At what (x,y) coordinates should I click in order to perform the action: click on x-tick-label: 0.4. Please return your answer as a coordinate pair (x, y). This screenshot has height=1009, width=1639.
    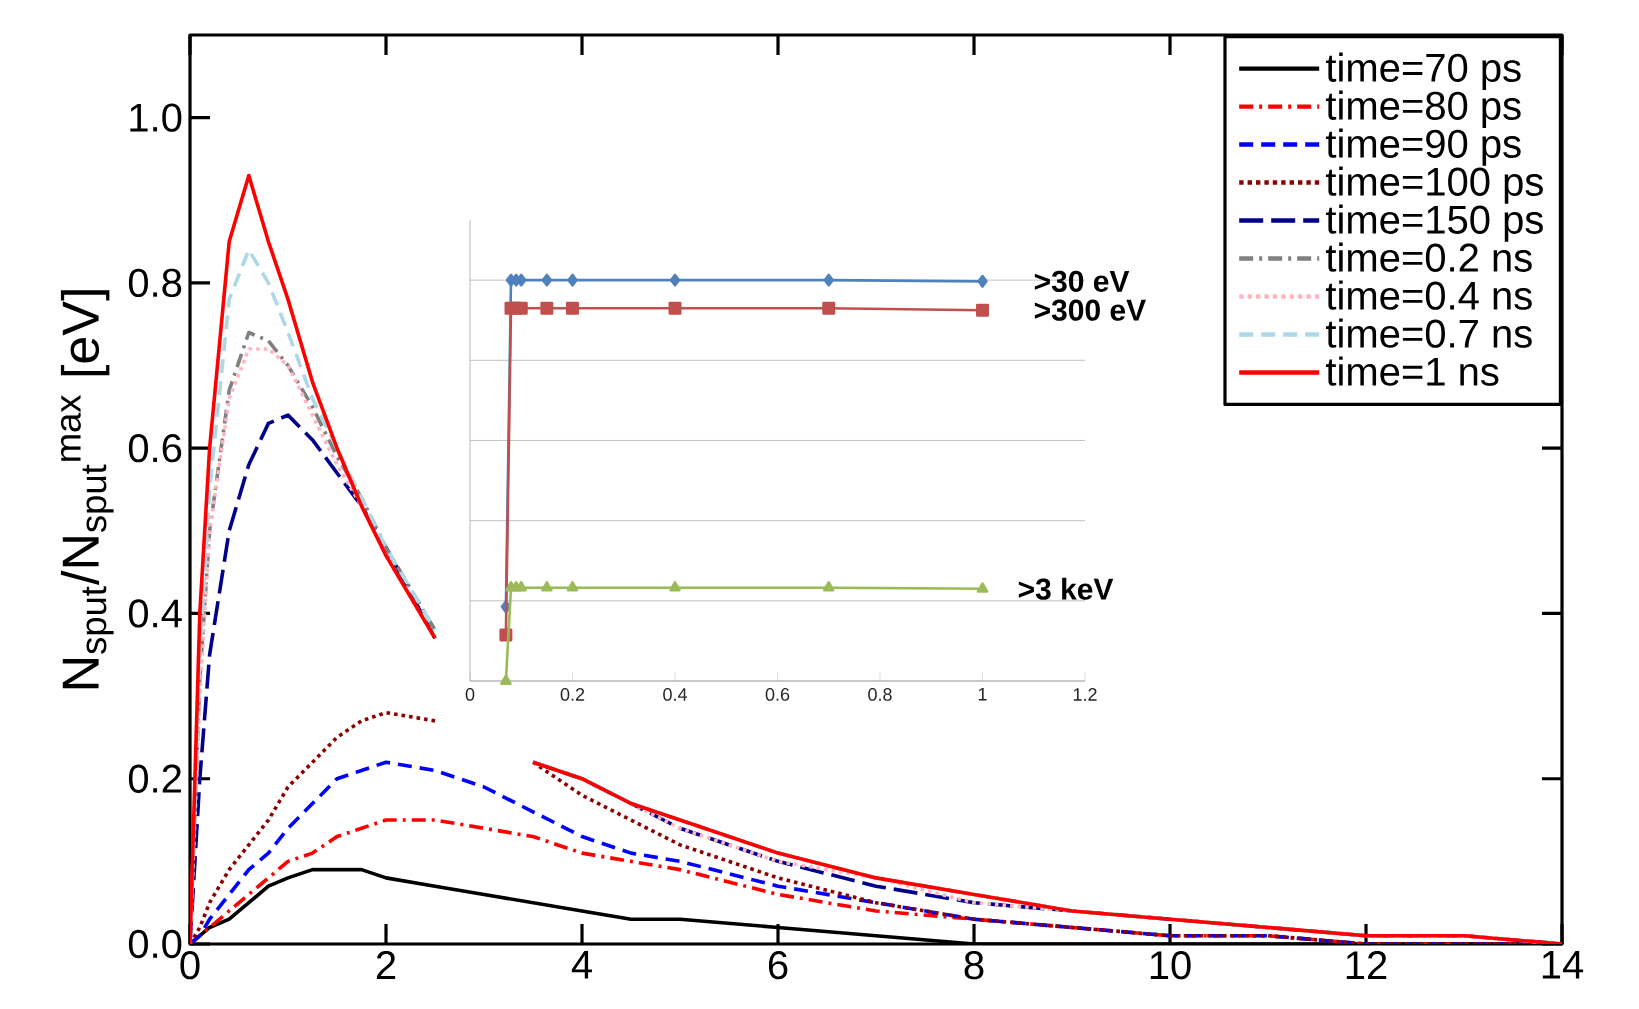
    Looking at the image, I should click on (675, 694).